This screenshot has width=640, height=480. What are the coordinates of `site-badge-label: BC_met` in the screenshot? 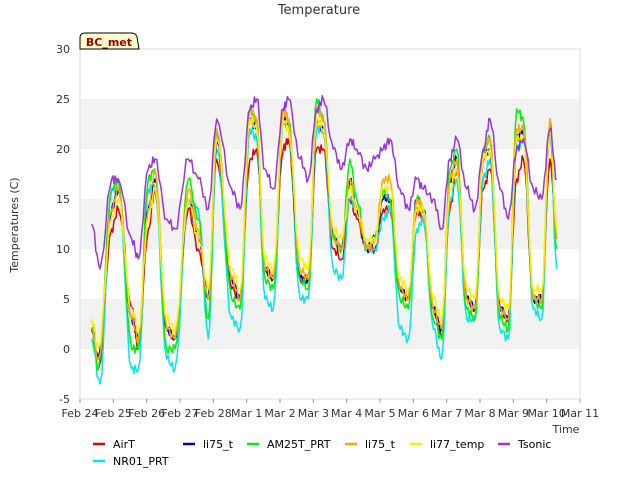 It's located at (109, 42).